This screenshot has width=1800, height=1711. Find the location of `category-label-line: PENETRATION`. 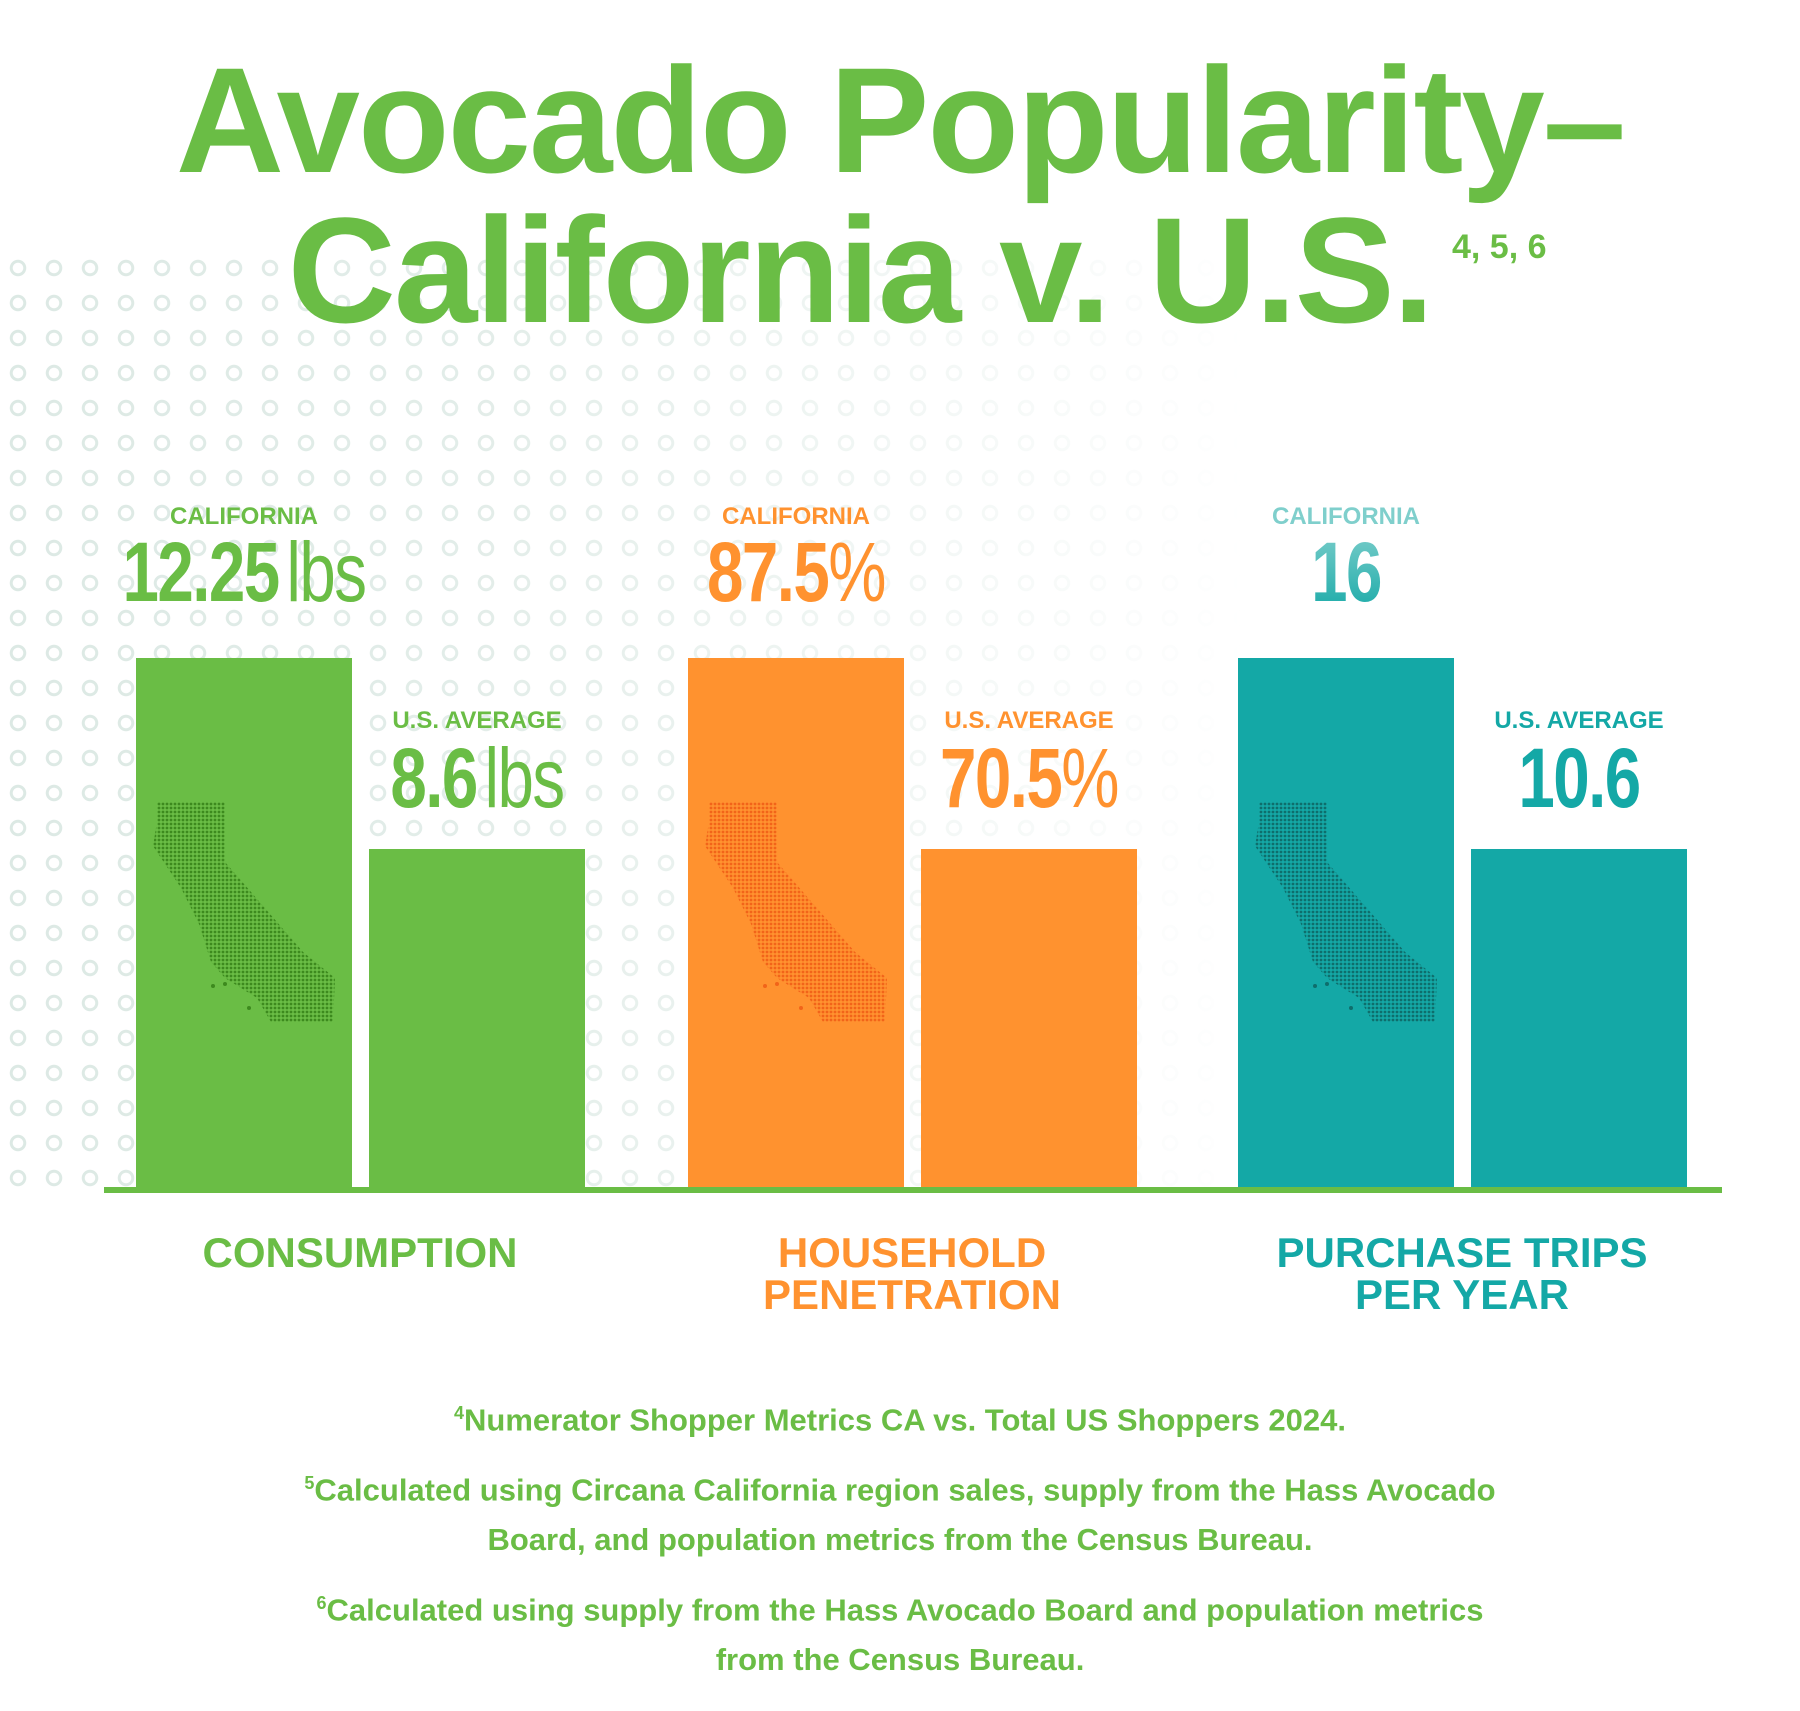

category-label-line: PENETRATION is located at coordinates (912, 1294).